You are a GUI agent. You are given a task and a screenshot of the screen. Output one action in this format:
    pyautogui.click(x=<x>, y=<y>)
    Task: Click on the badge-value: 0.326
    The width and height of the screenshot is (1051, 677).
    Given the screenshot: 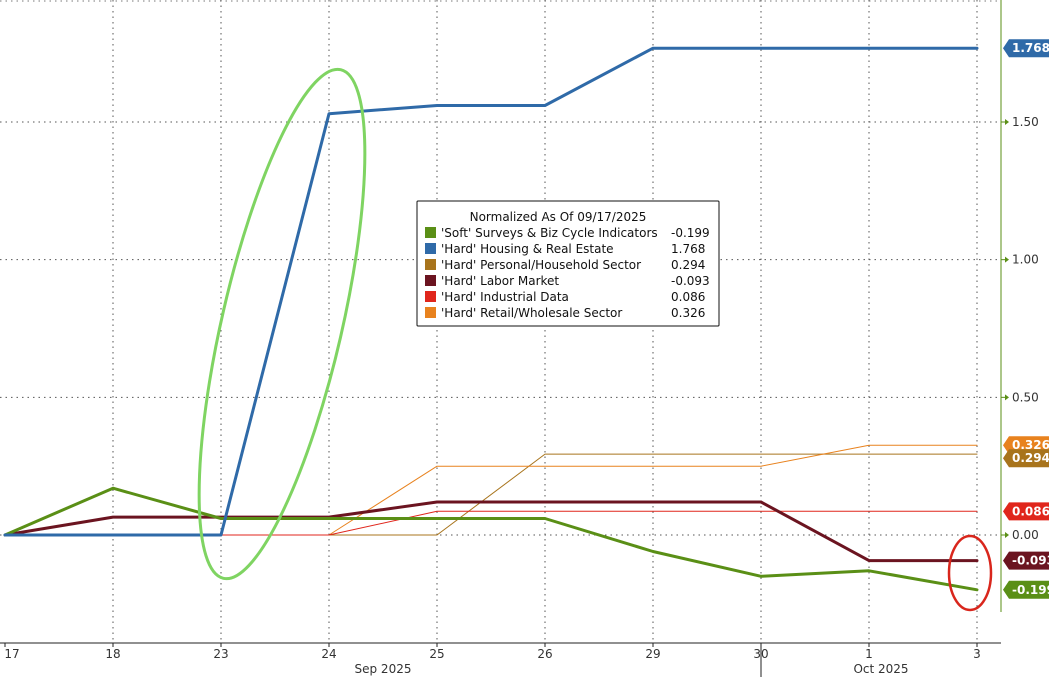 What is the action you would take?
    pyautogui.click(x=1031, y=445)
    